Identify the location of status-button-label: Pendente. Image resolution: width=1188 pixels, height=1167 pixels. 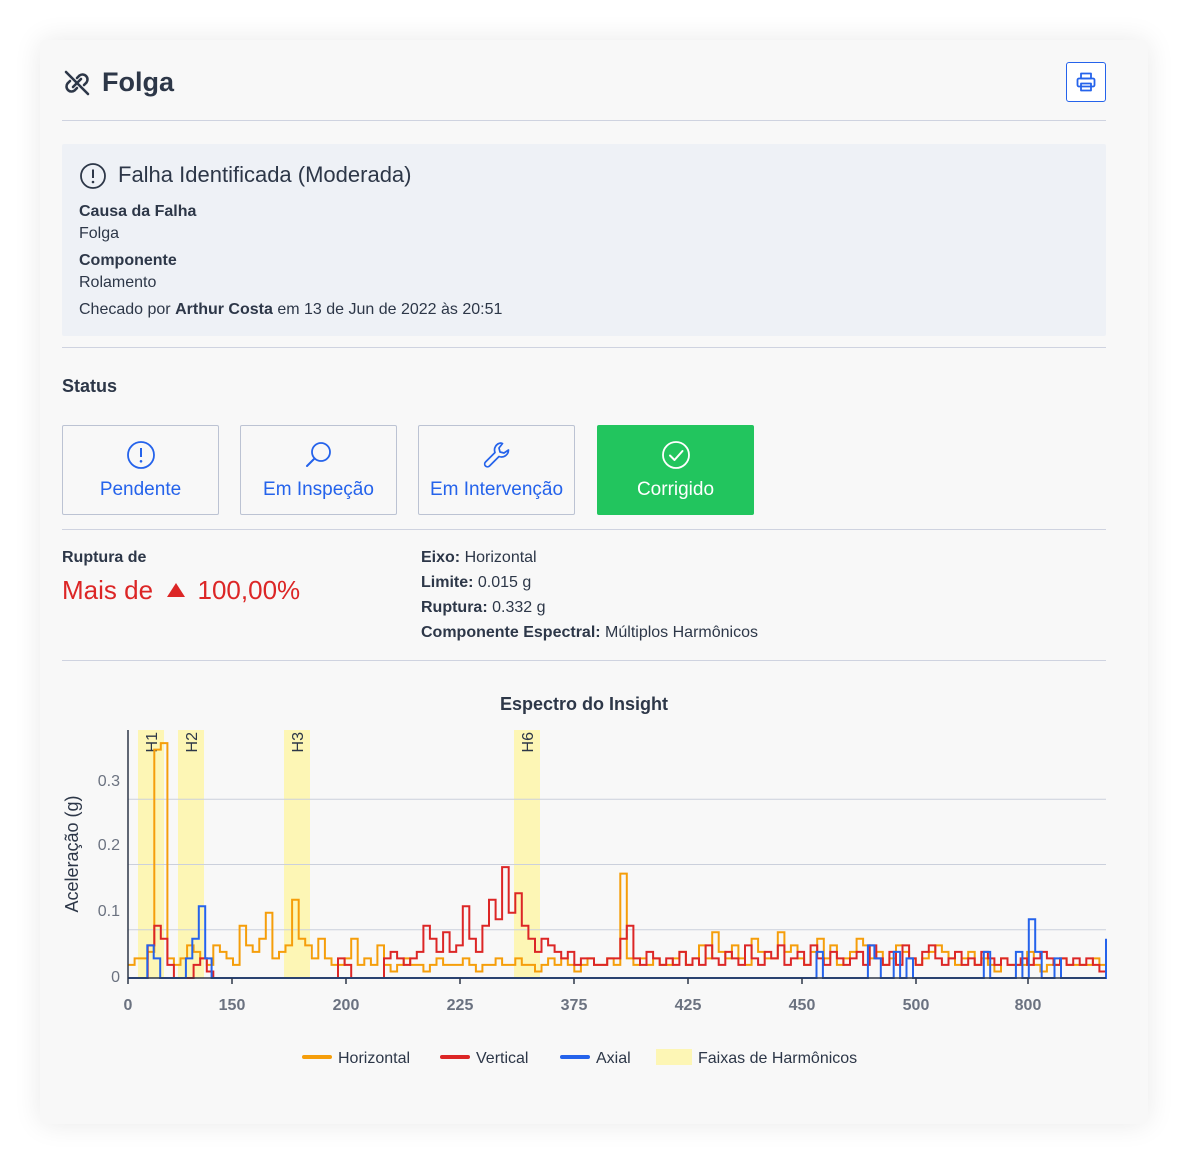
(140, 489).